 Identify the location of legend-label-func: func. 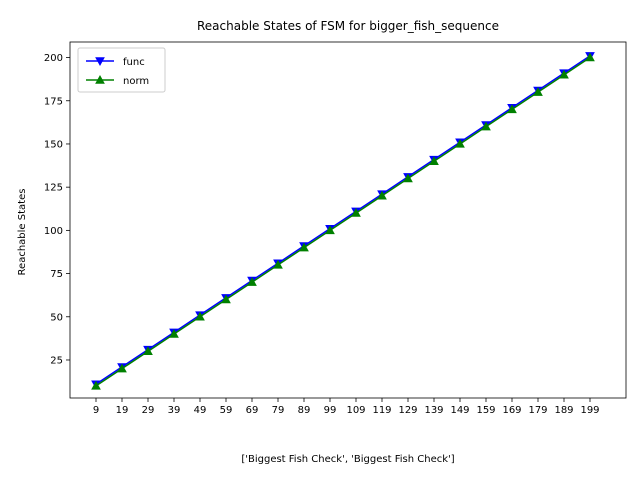
(134, 62).